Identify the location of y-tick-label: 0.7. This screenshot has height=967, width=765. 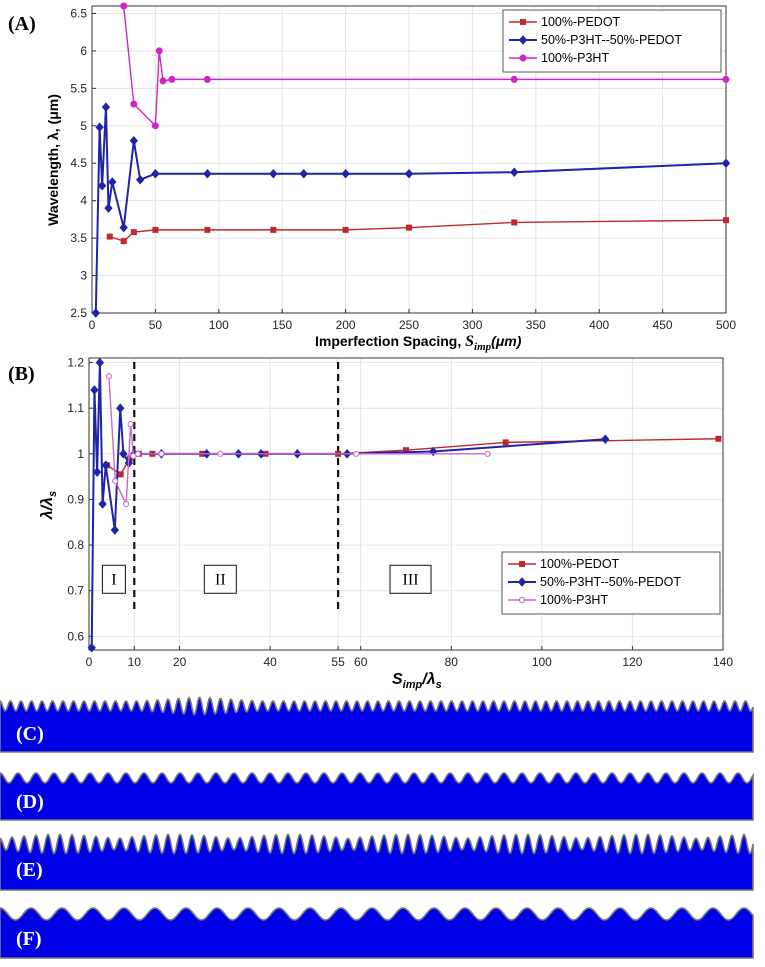
(75, 591).